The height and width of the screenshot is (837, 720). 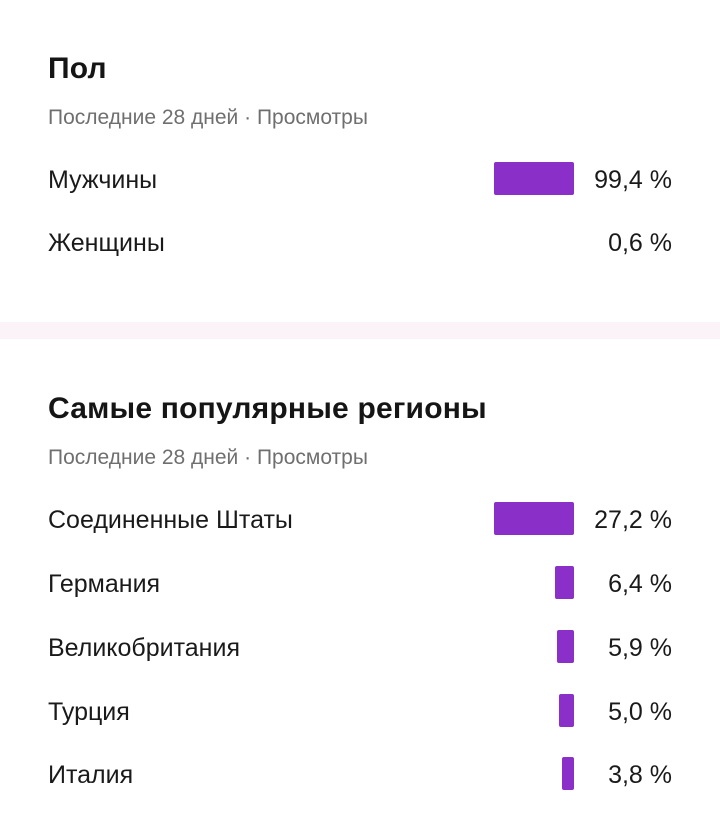 I want to click on region-row: Италия 3,8 %, so click(x=360, y=775).